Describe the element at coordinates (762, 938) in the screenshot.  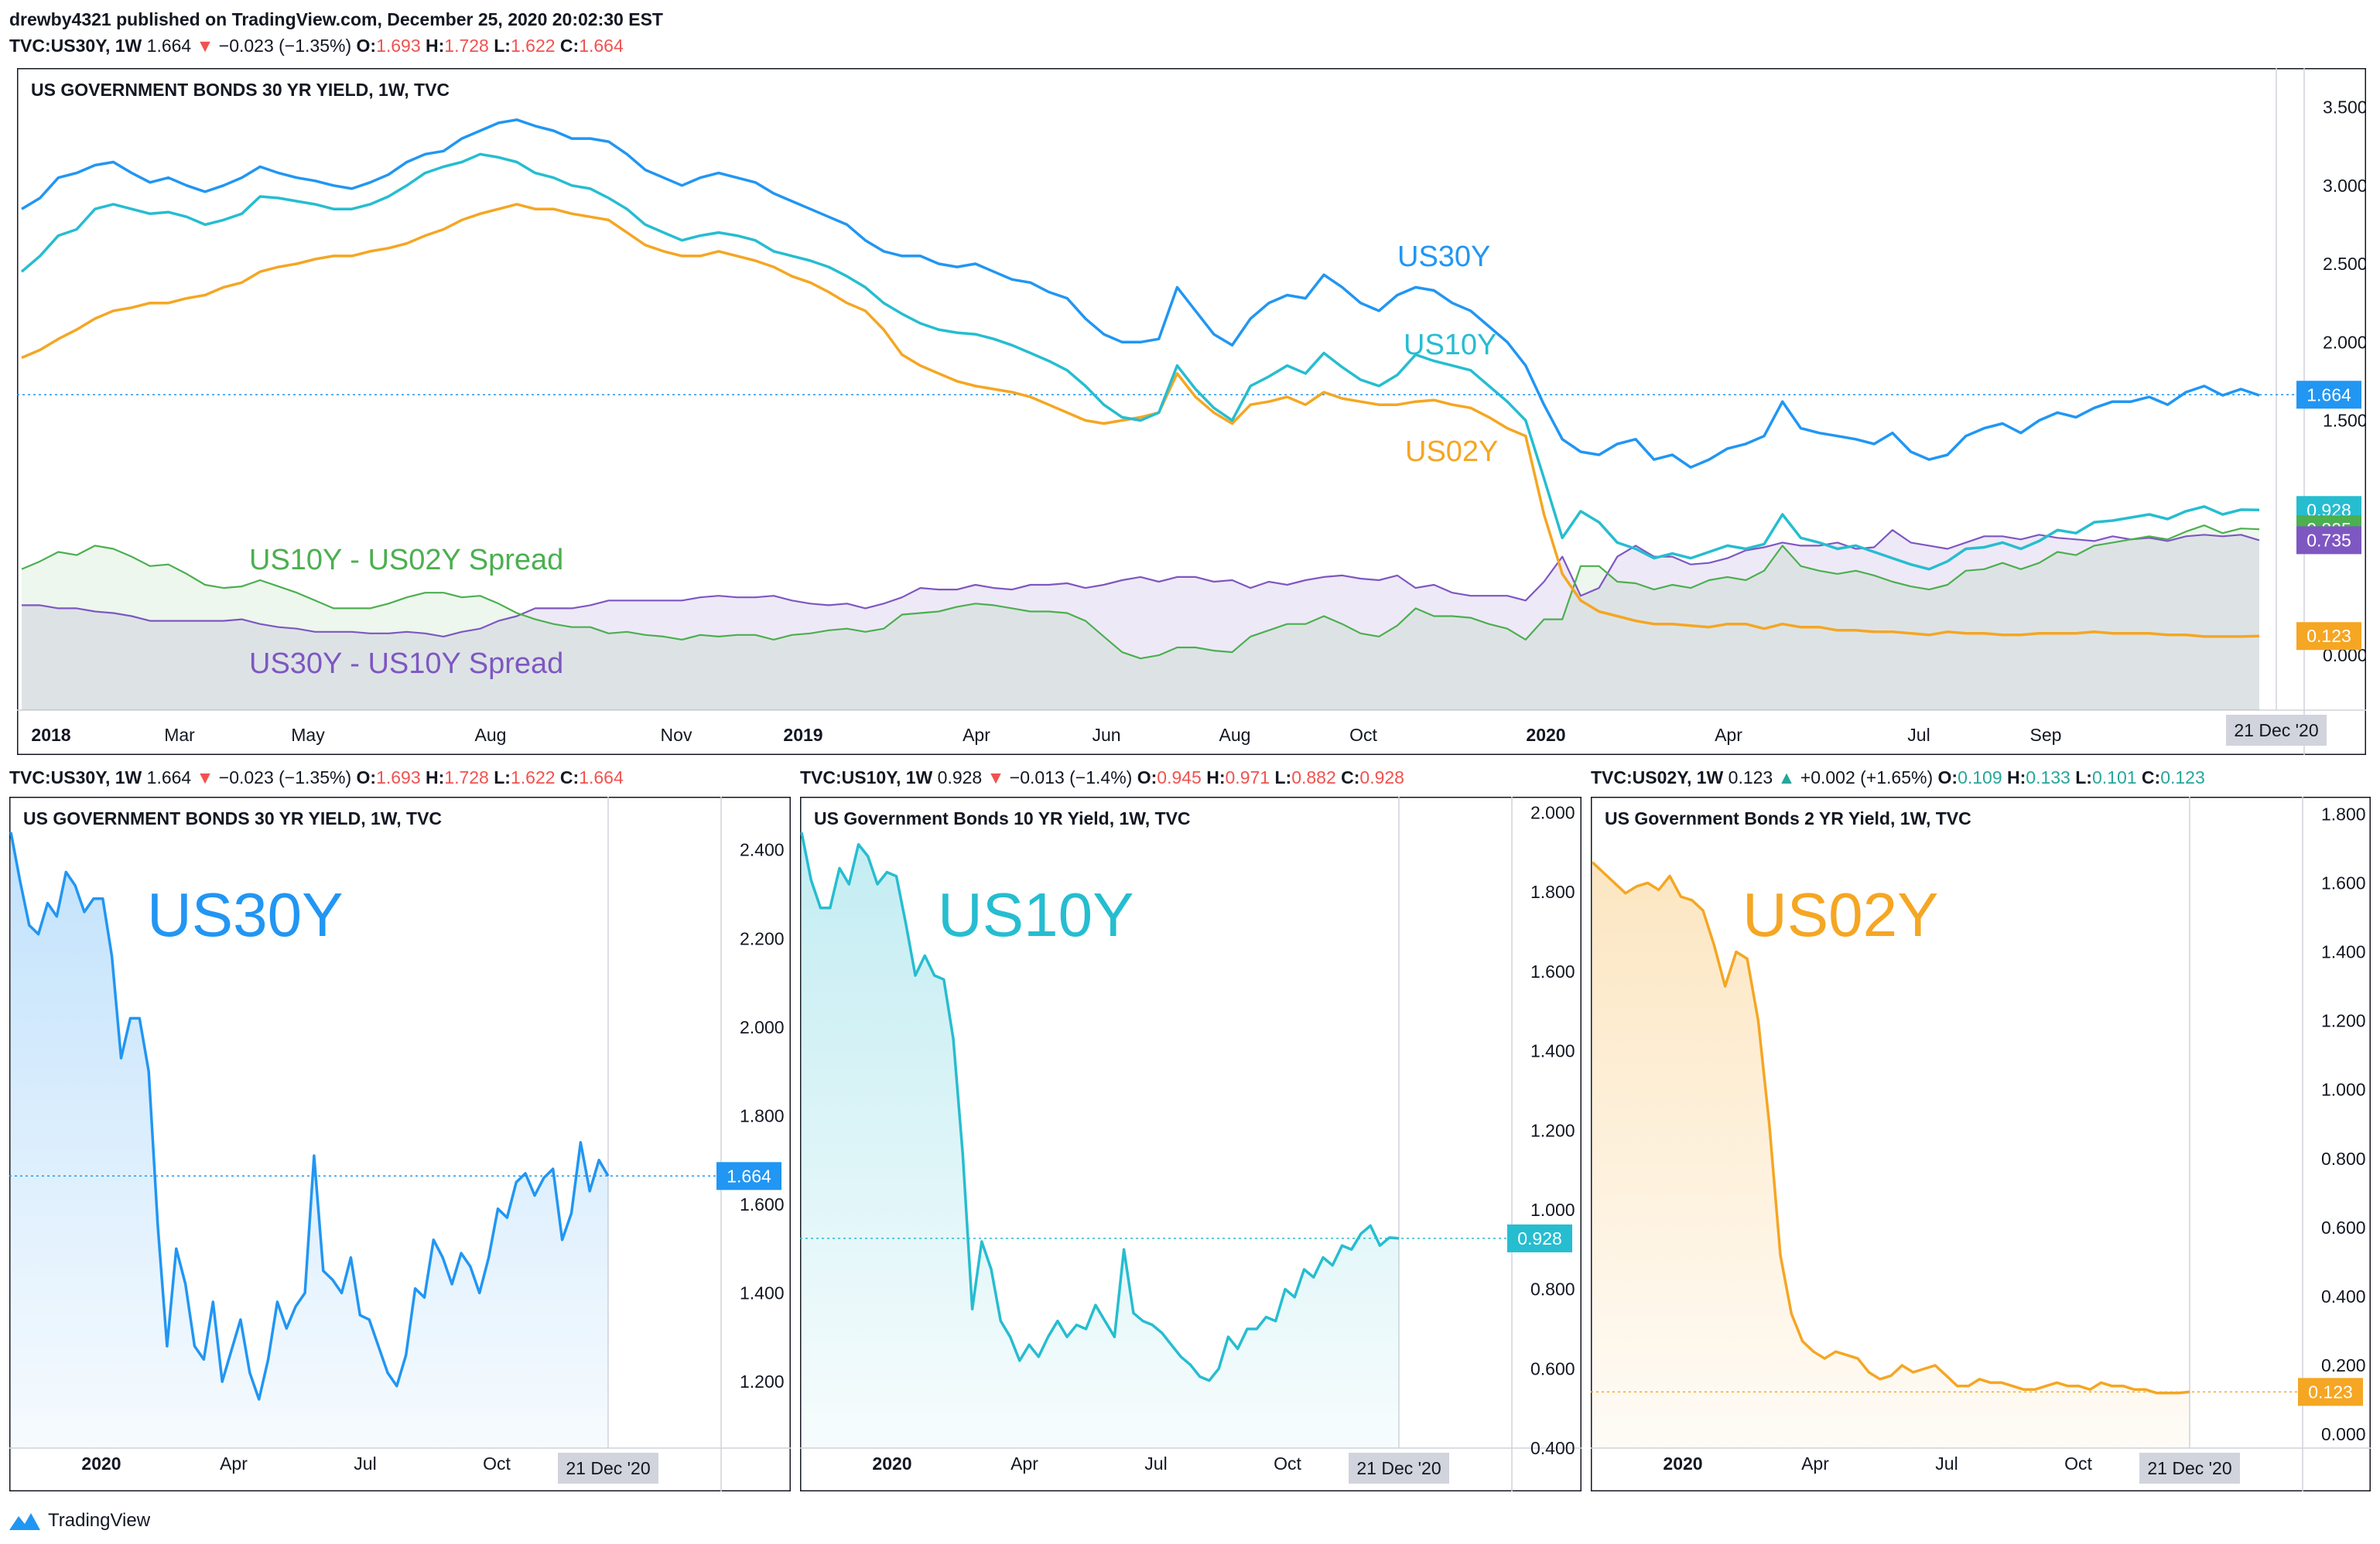
I see `y-tick-label: 2.200` at that location.